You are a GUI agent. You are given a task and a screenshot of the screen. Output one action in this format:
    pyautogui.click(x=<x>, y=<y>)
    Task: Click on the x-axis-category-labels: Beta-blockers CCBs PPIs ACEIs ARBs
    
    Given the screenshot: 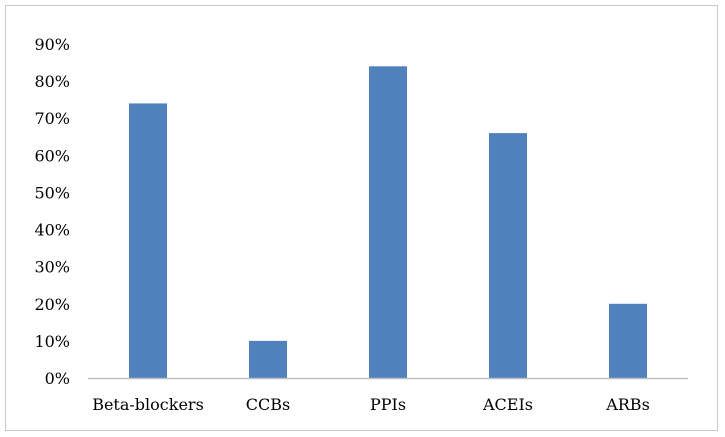 What is the action you would take?
    pyautogui.click(x=371, y=404)
    